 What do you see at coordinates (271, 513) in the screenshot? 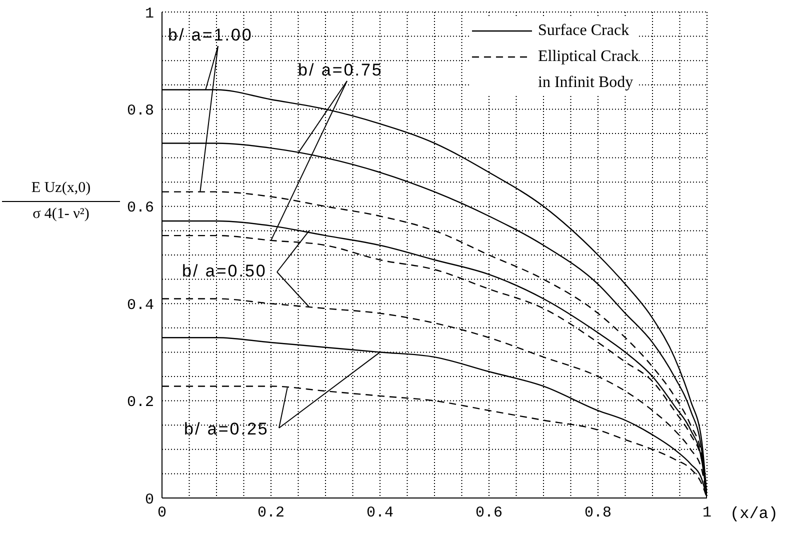
I see `x-tick-label: 0.2` at bounding box center [271, 513].